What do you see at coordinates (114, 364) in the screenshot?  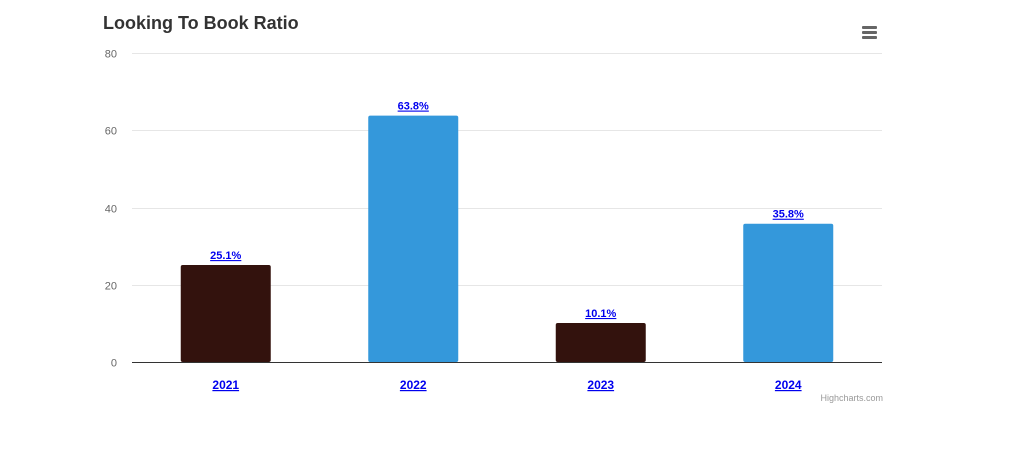 I see `y-tick-label: 0` at bounding box center [114, 364].